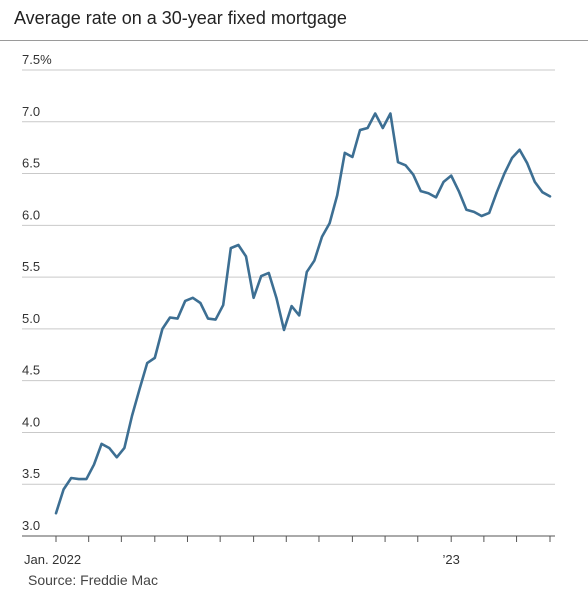 The width and height of the screenshot is (588, 600). I want to click on chart-title: Average rate on a 30-year fixed mortgage, so click(180, 18).